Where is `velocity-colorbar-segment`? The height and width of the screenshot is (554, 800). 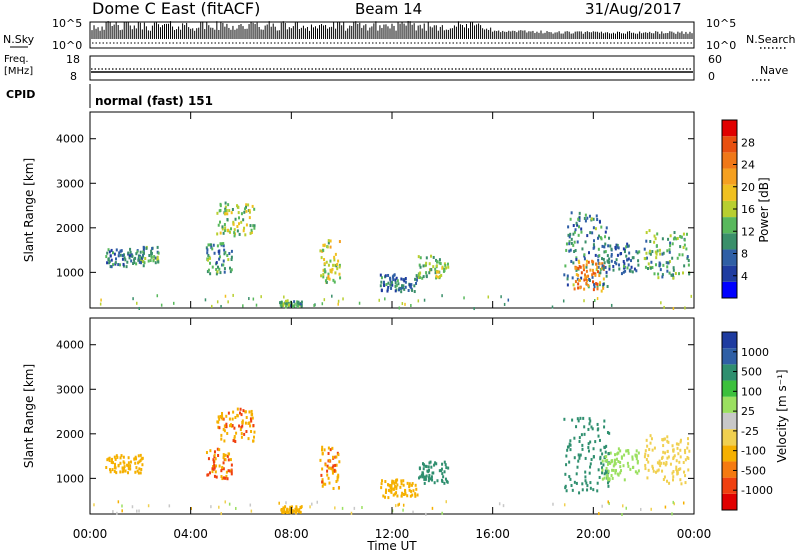
velocity-colorbar-segment is located at coordinates (729, 404).